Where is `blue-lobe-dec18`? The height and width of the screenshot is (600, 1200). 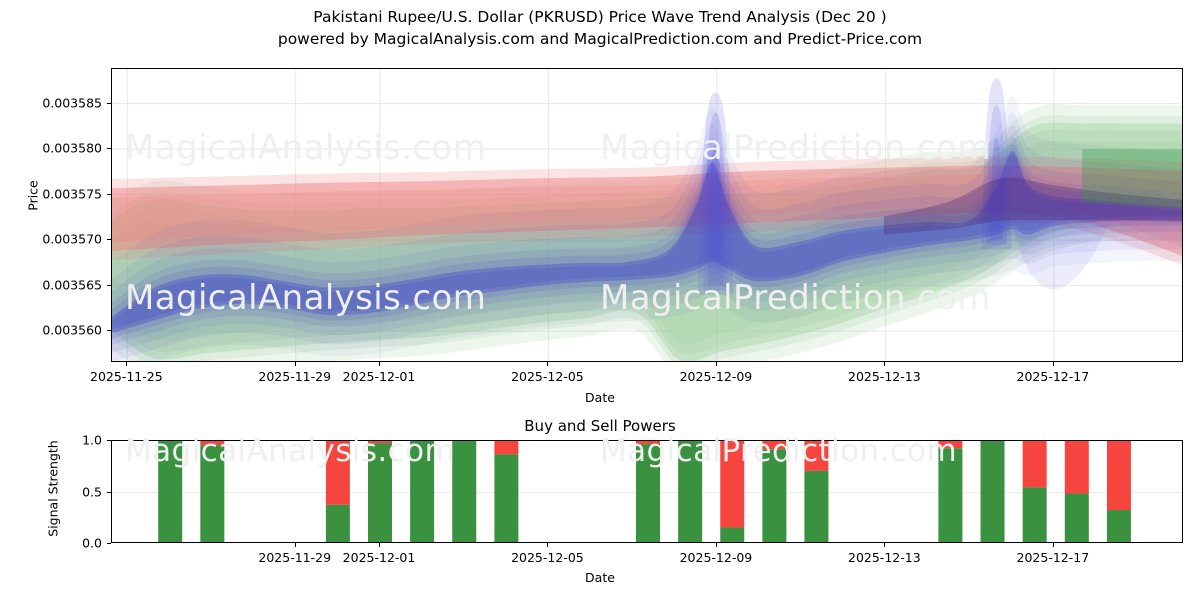
blue-lobe-dec18 is located at coordinates (1060, 256).